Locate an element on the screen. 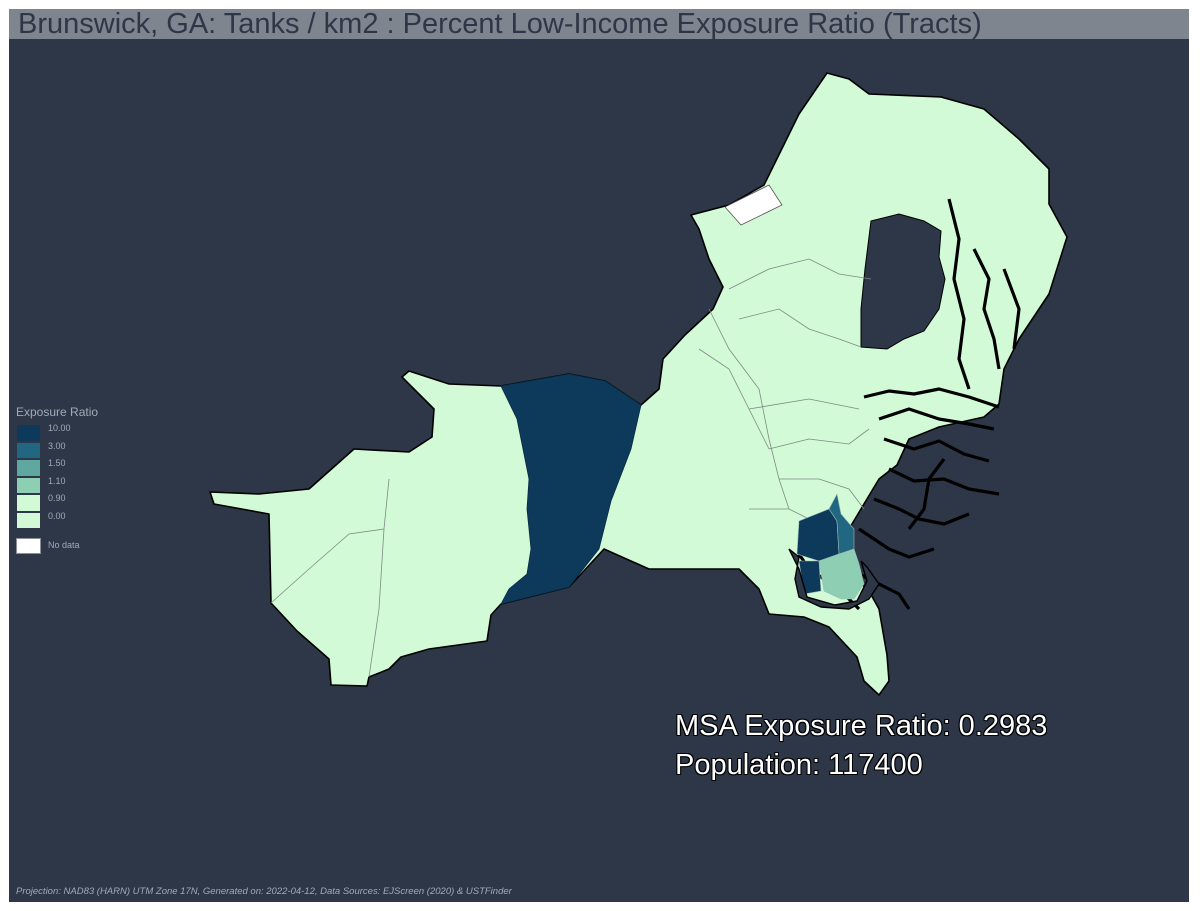 The image size is (1200, 911). tract-mid is located at coordinates (841, 524).